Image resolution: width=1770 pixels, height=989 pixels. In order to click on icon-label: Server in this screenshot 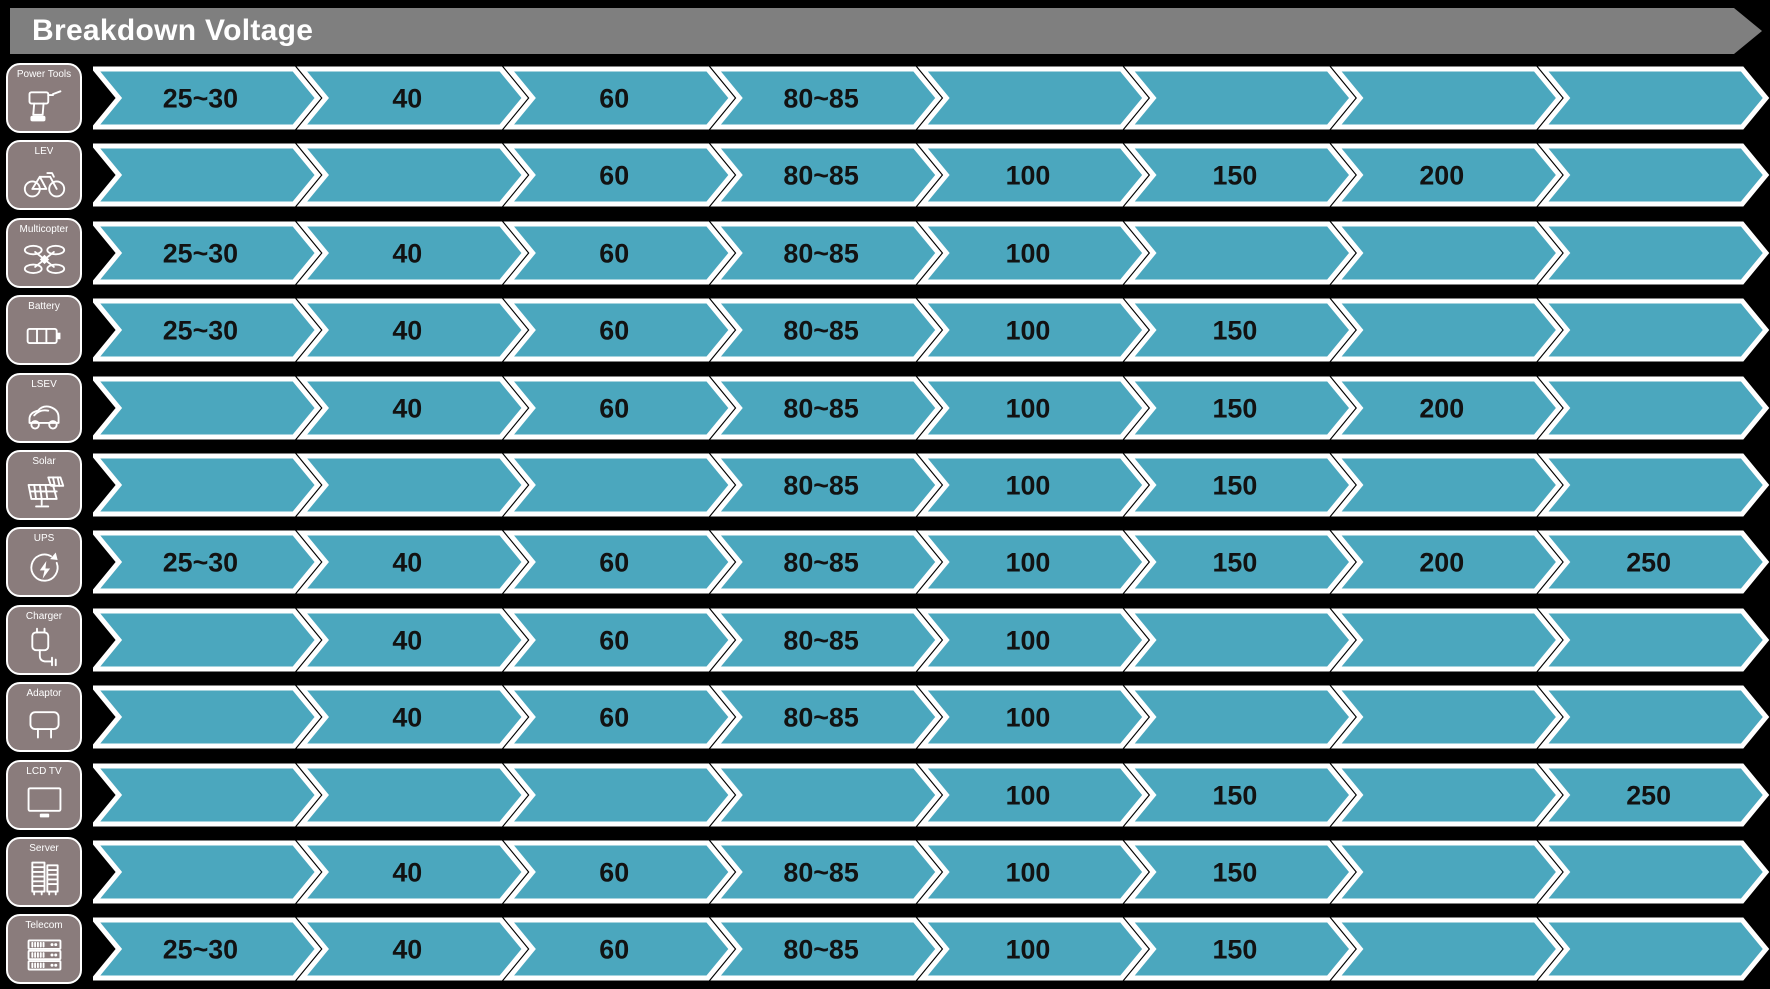, I will do `click(44, 848)`.